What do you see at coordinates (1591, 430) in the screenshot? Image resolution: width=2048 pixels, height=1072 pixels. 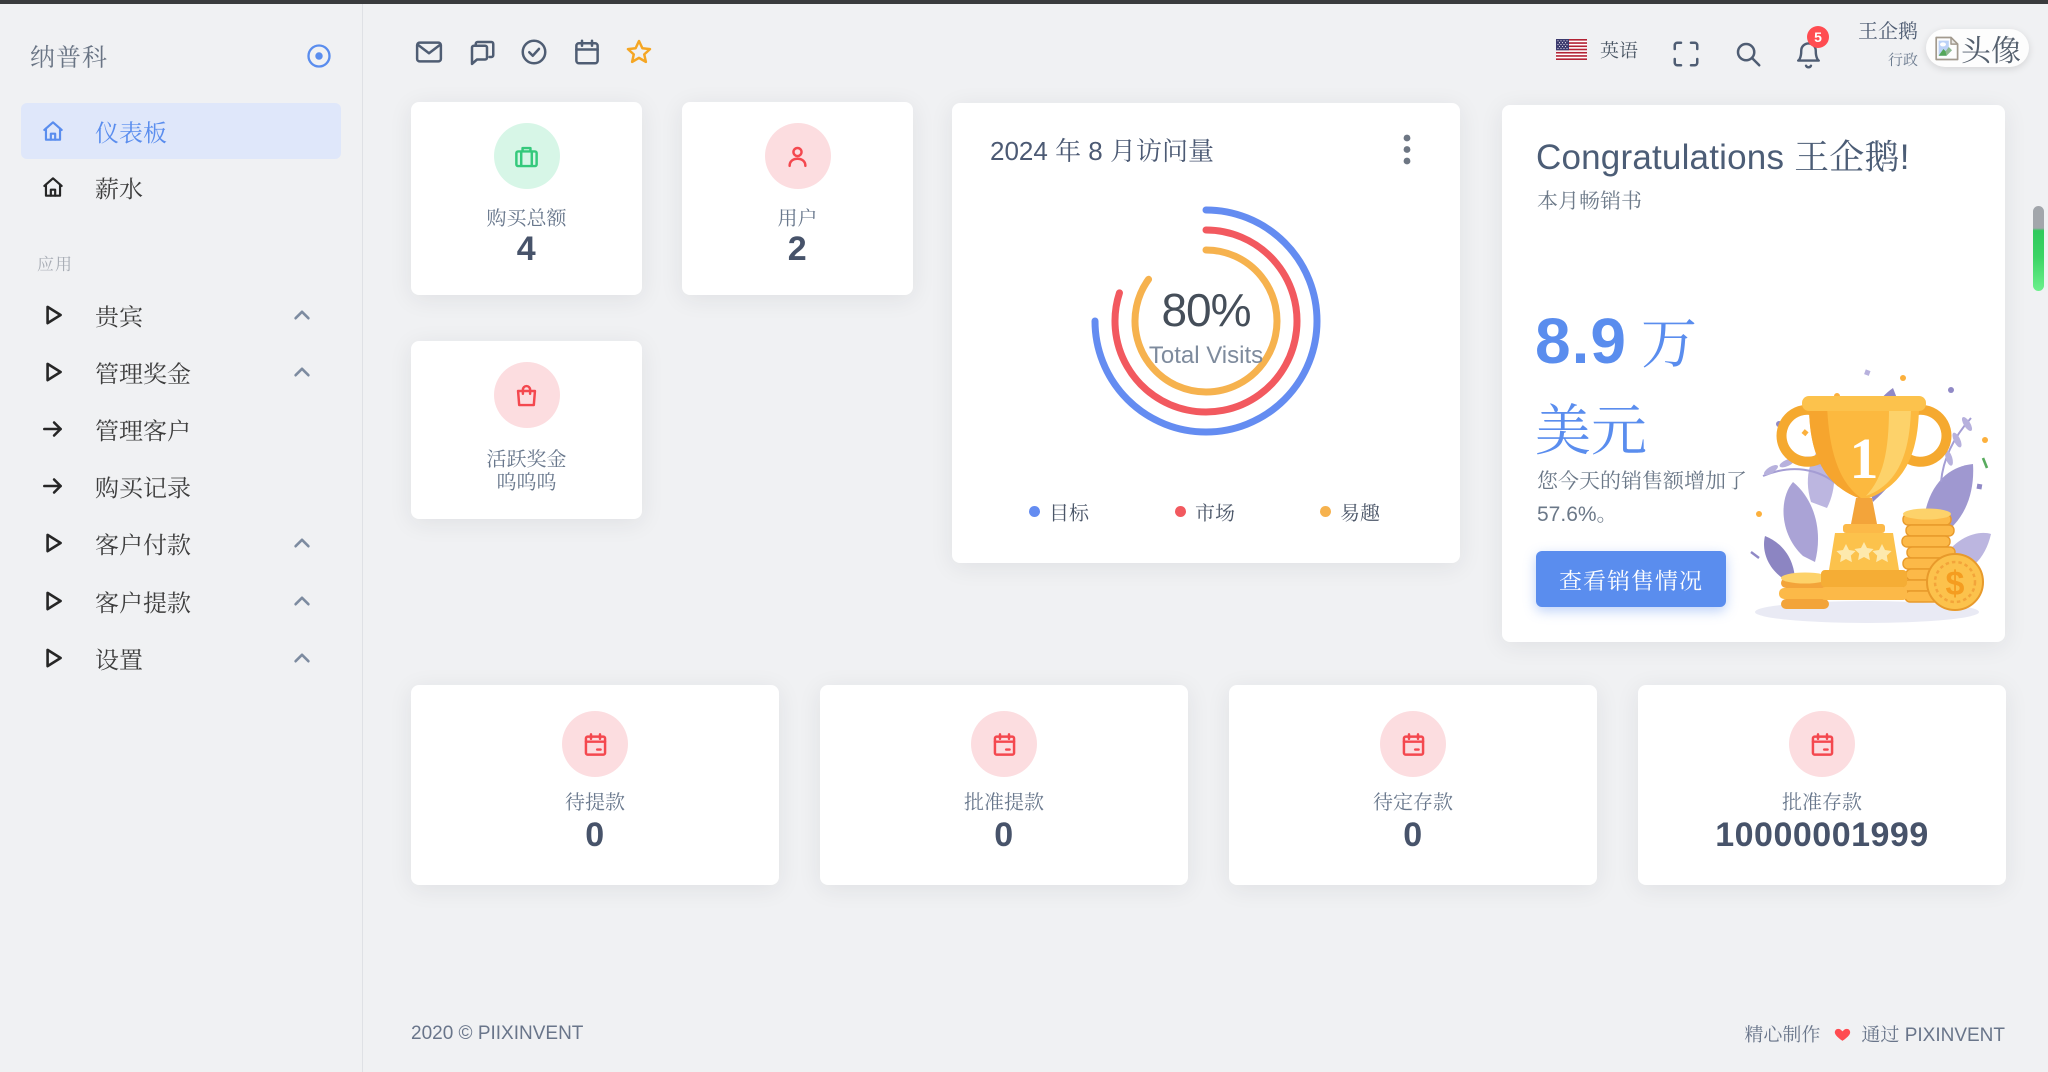 I see `amount-currency: 美元` at bounding box center [1591, 430].